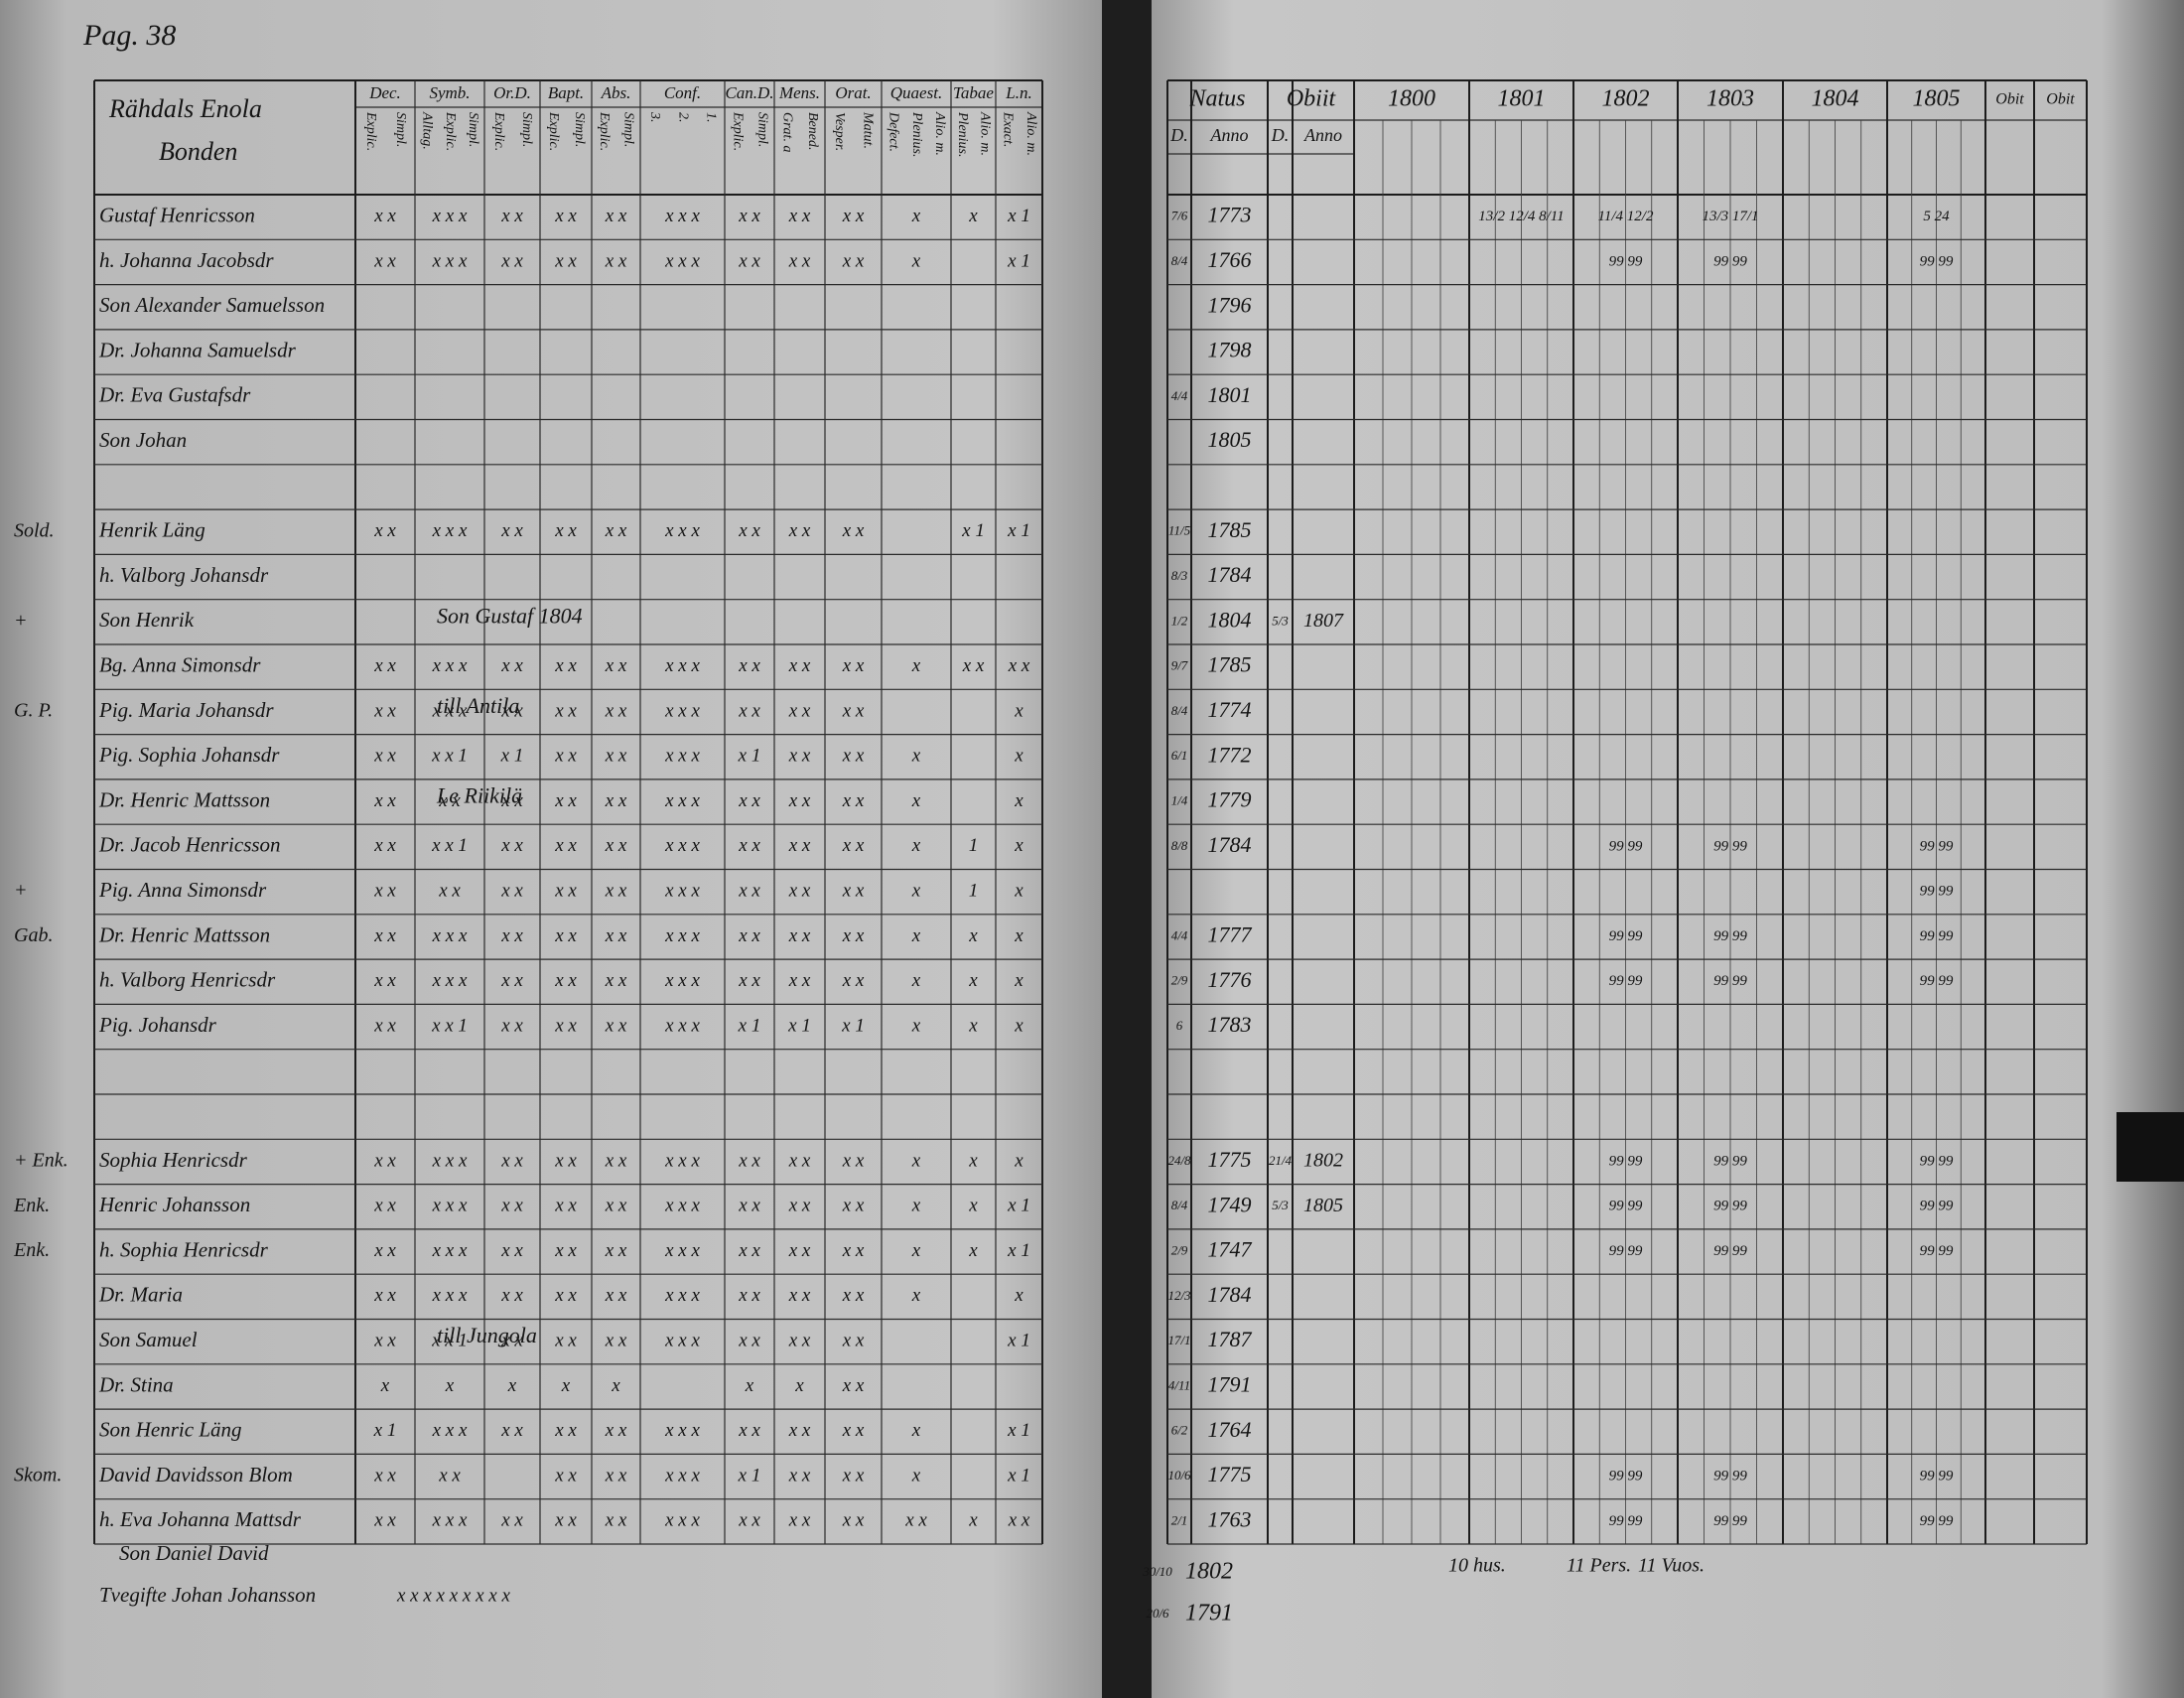  Describe the element at coordinates (1157, 1571) in the screenshot. I see `birth-day: 30/10` at that location.